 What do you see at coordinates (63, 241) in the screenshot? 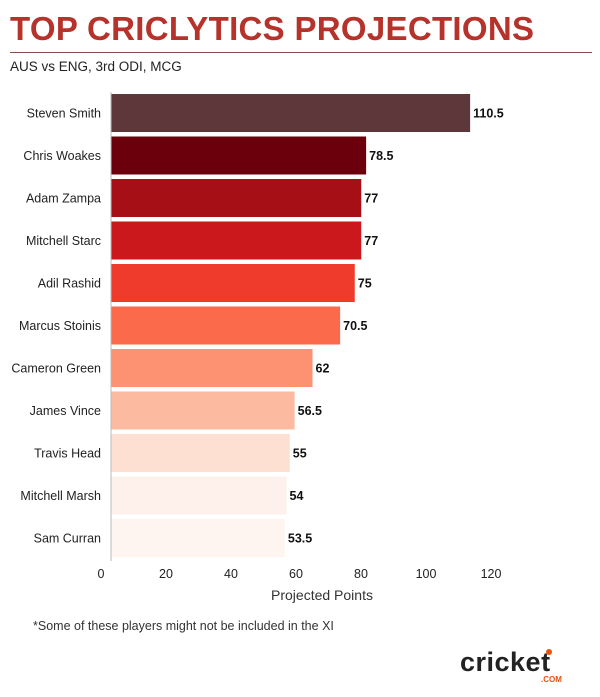
I see `category-label: Mitchell Starc` at bounding box center [63, 241].